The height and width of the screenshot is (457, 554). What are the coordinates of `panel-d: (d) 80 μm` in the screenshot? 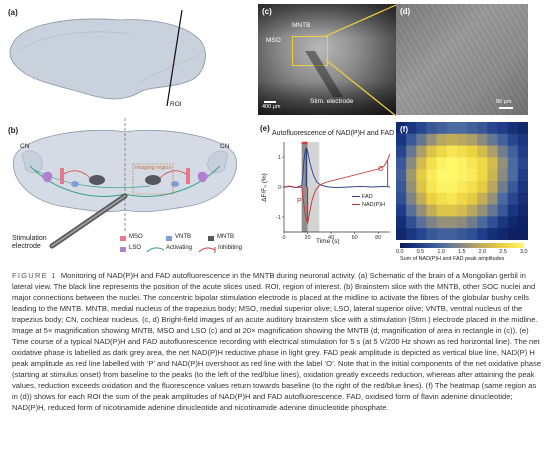 It's located at (462, 59).